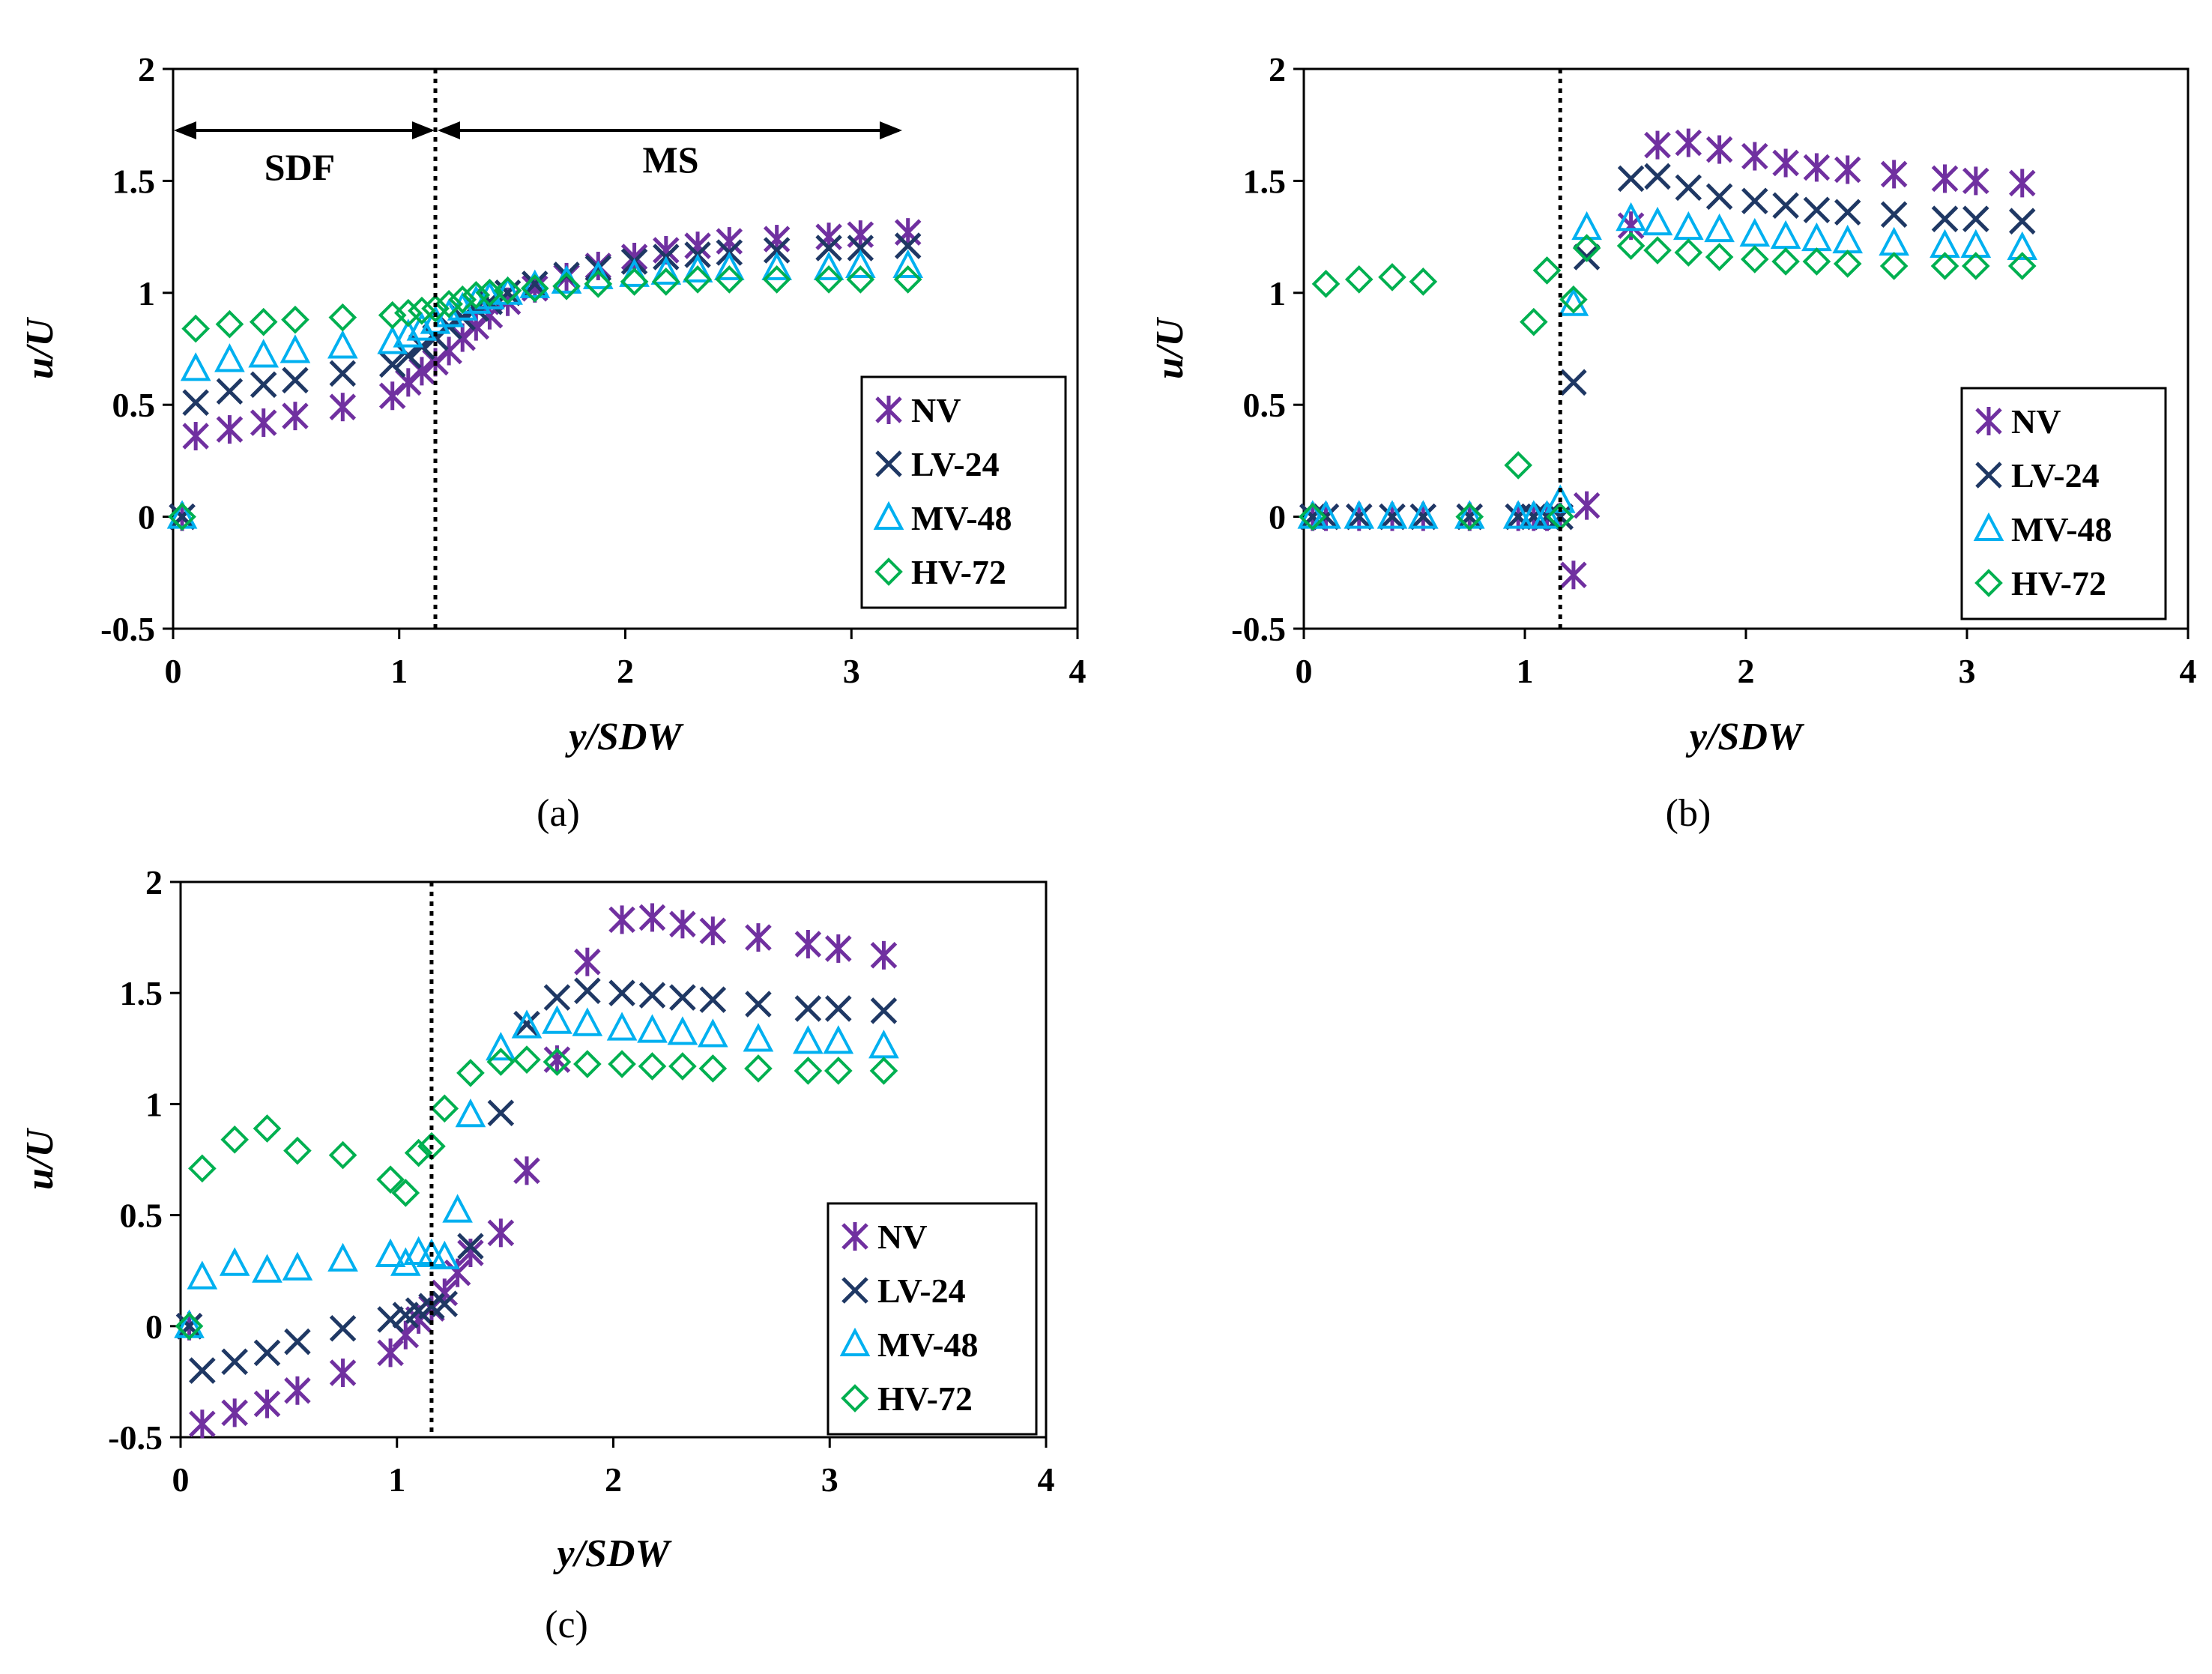  I want to click on x-axis-label: y/SDW, so click(612, 1553).